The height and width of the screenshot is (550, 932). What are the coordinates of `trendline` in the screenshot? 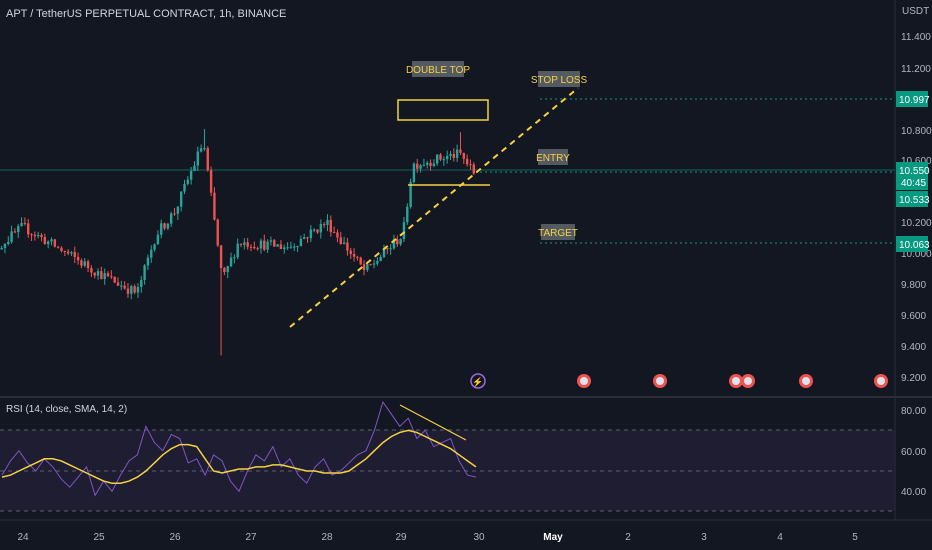 It's located at (434, 207).